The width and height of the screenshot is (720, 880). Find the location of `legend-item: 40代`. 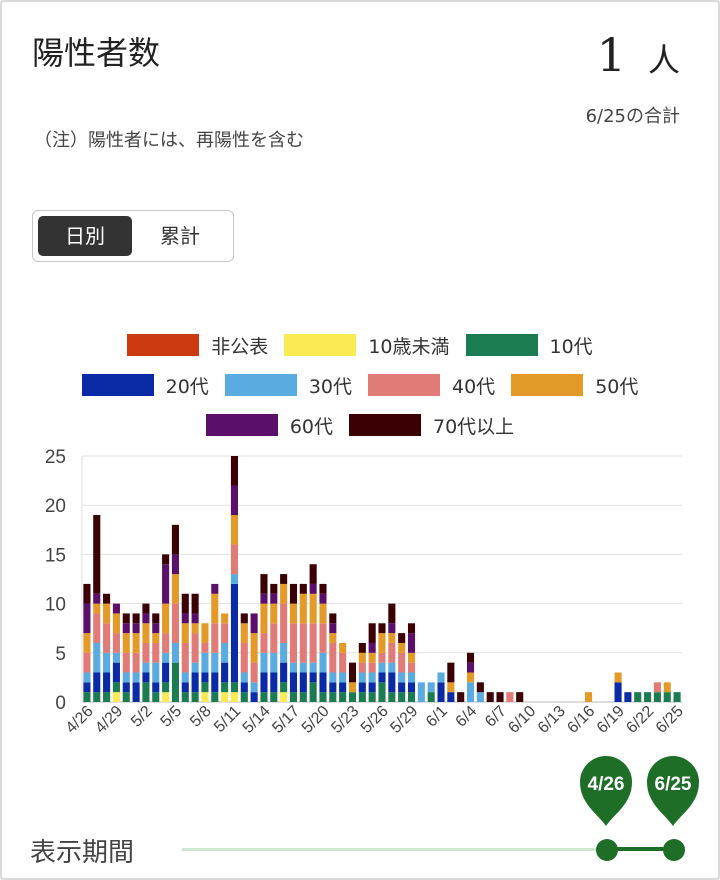

legend-item: 40代 is located at coordinates (431, 385).